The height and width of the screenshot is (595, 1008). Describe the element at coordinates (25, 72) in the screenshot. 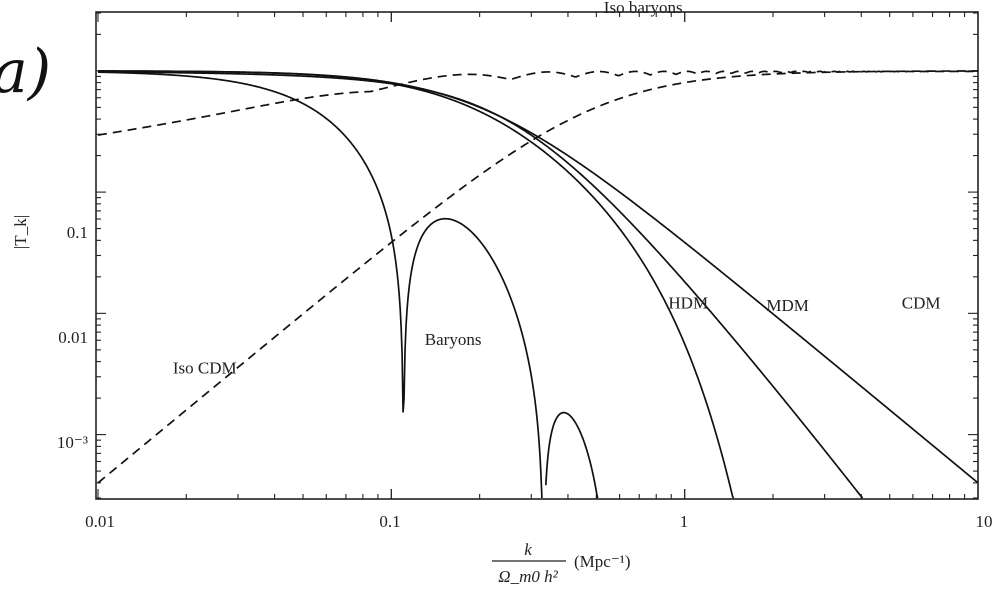

I see `panel-label: a)` at that location.